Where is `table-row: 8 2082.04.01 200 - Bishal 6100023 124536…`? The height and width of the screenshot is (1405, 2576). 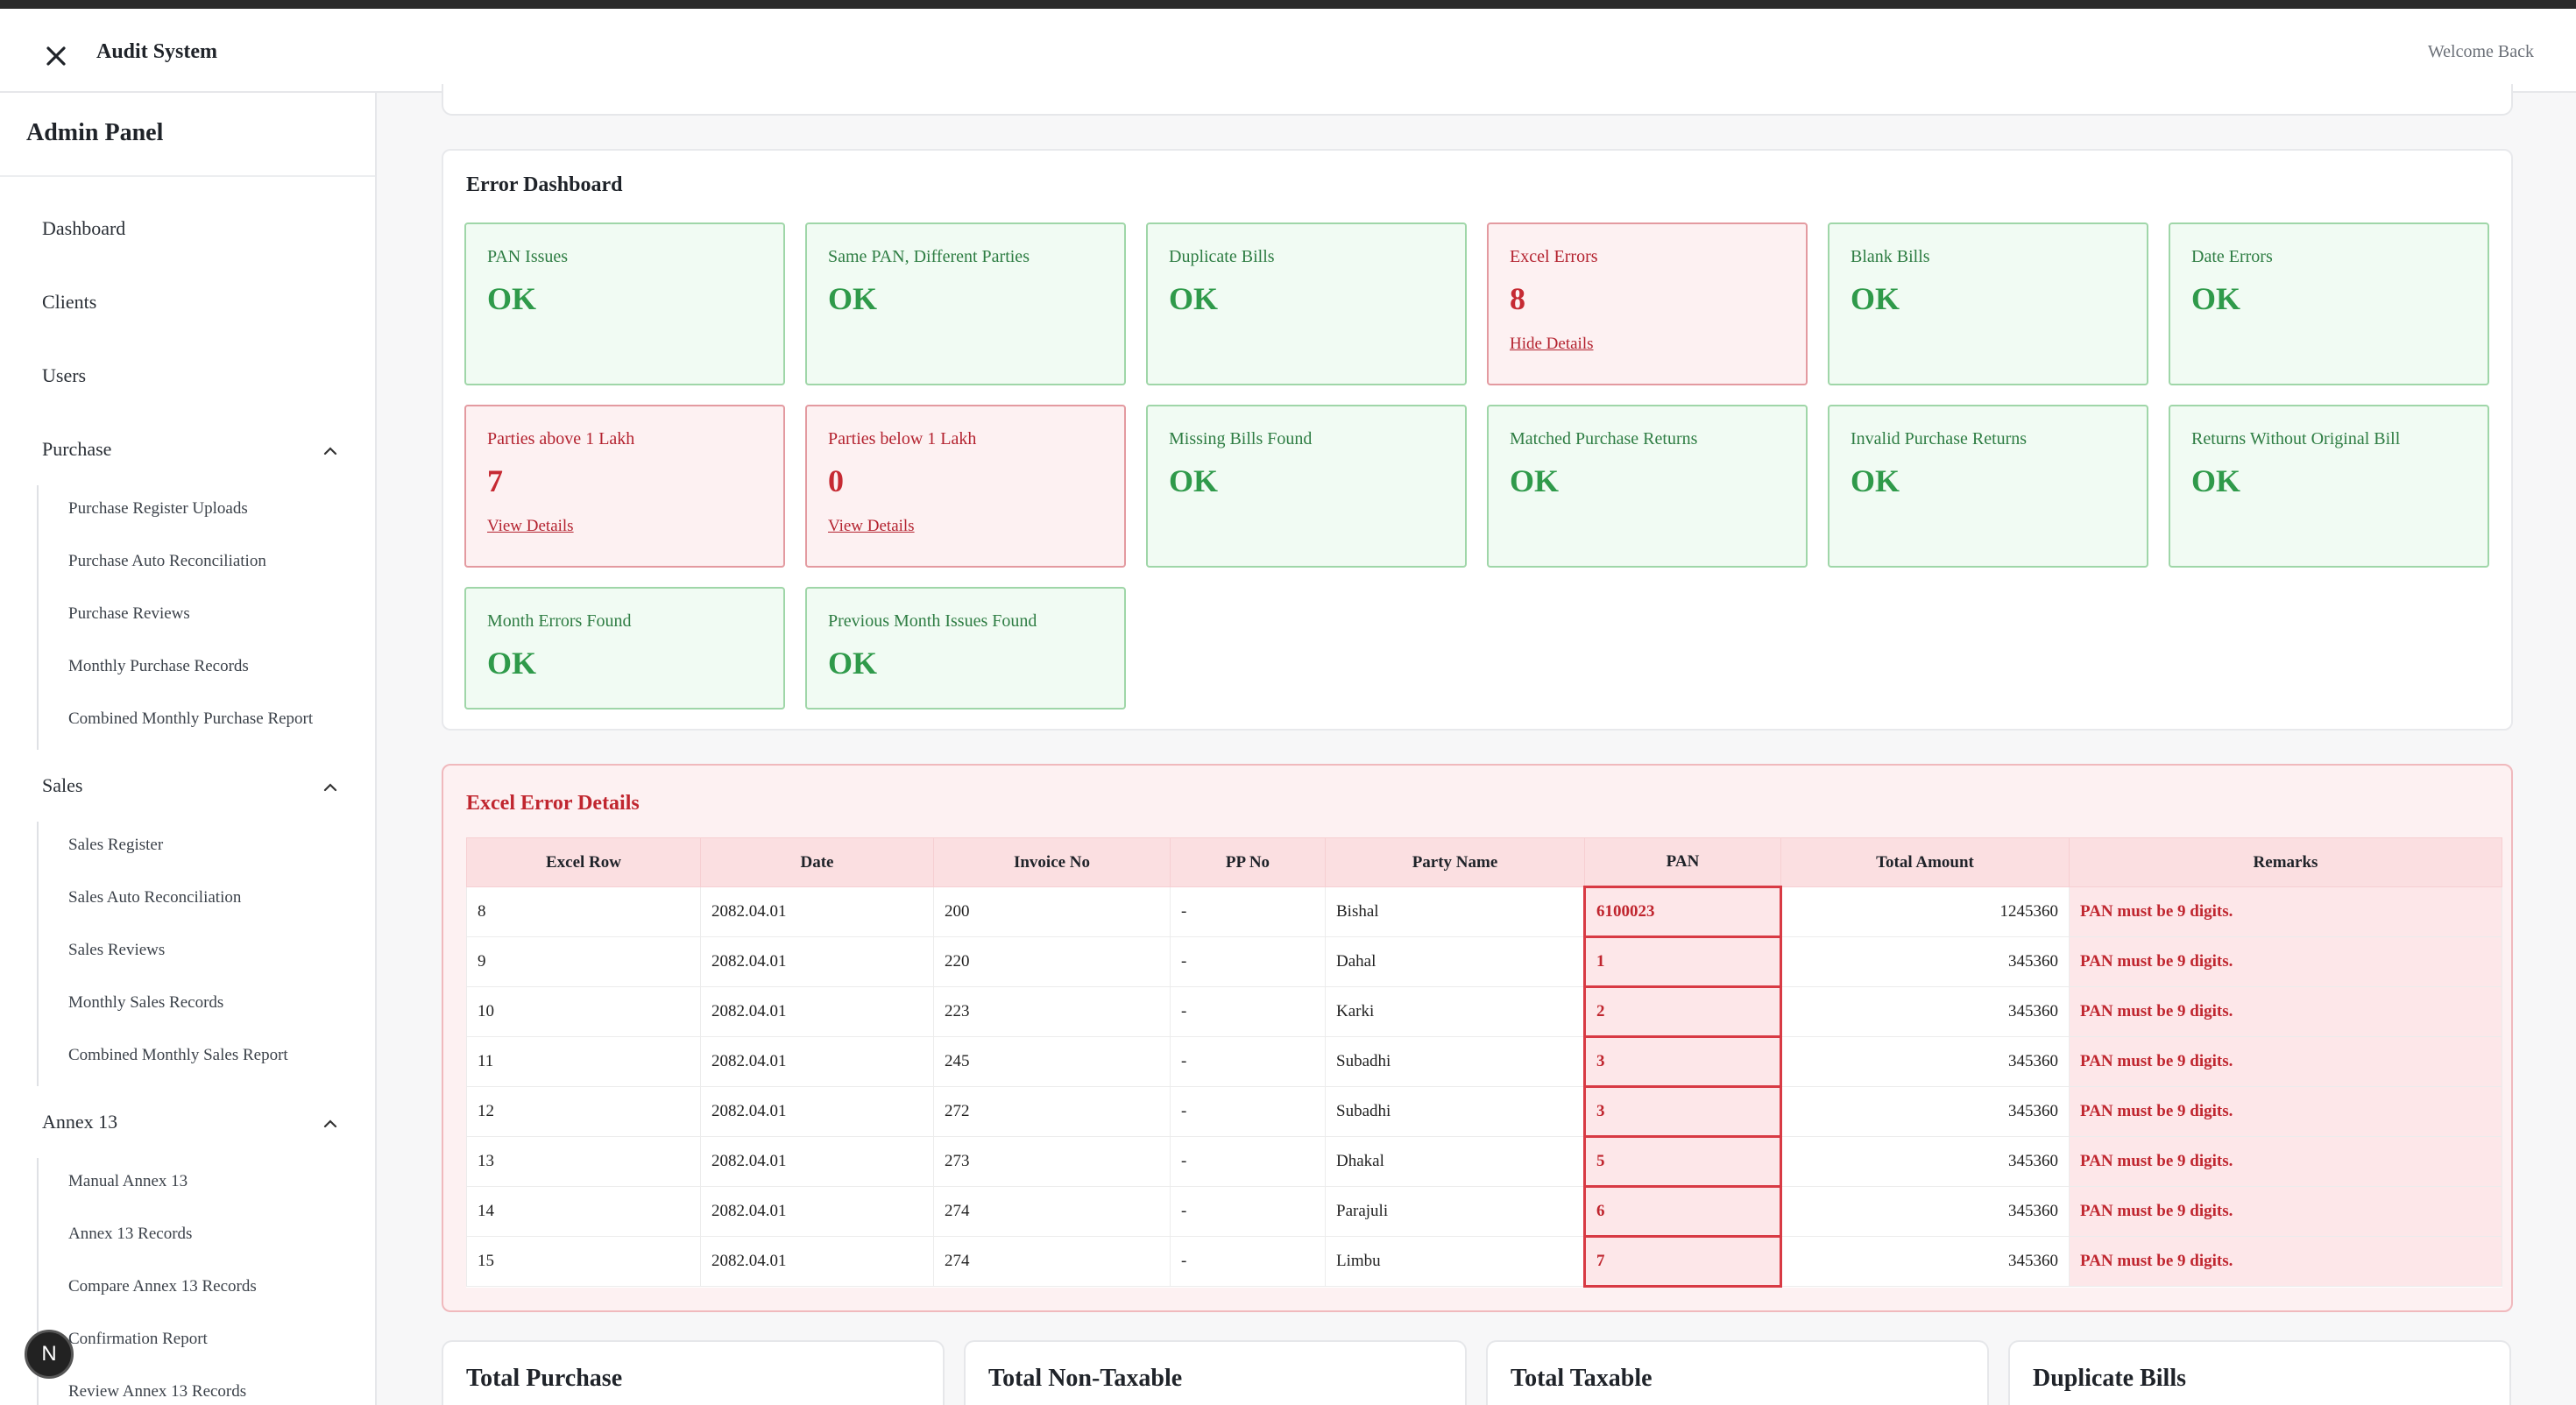
table-row: 8 2082.04.01 200 - Bishal 6100023 124536… is located at coordinates (1484, 912).